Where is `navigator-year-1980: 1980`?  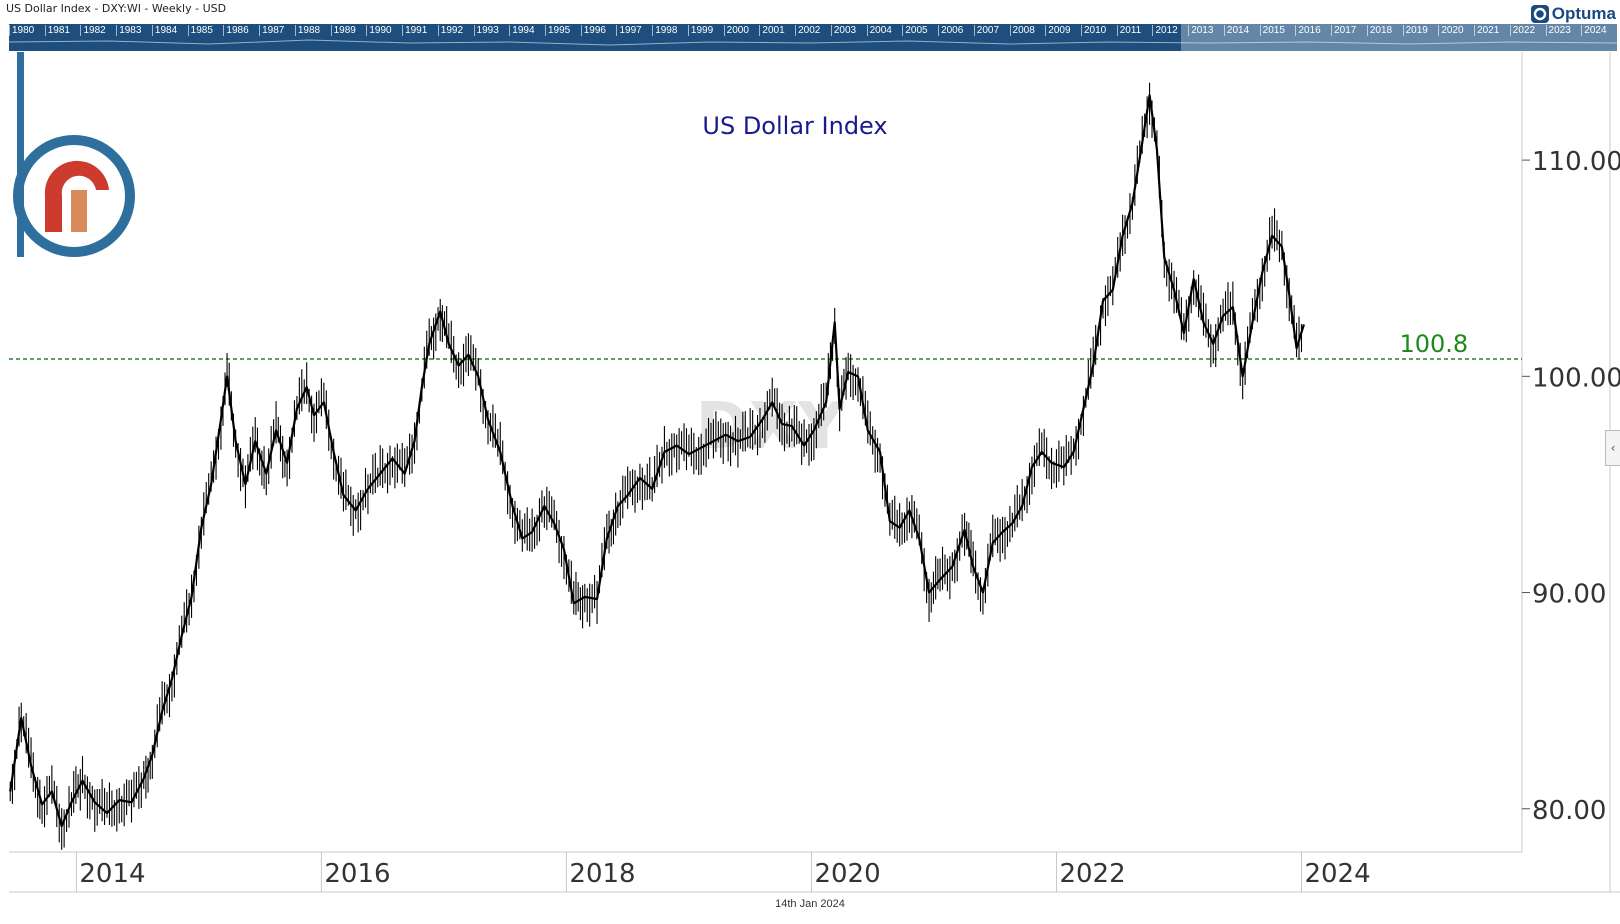 navigator-year-1980: 1980 is located at coordinates (21, 30).